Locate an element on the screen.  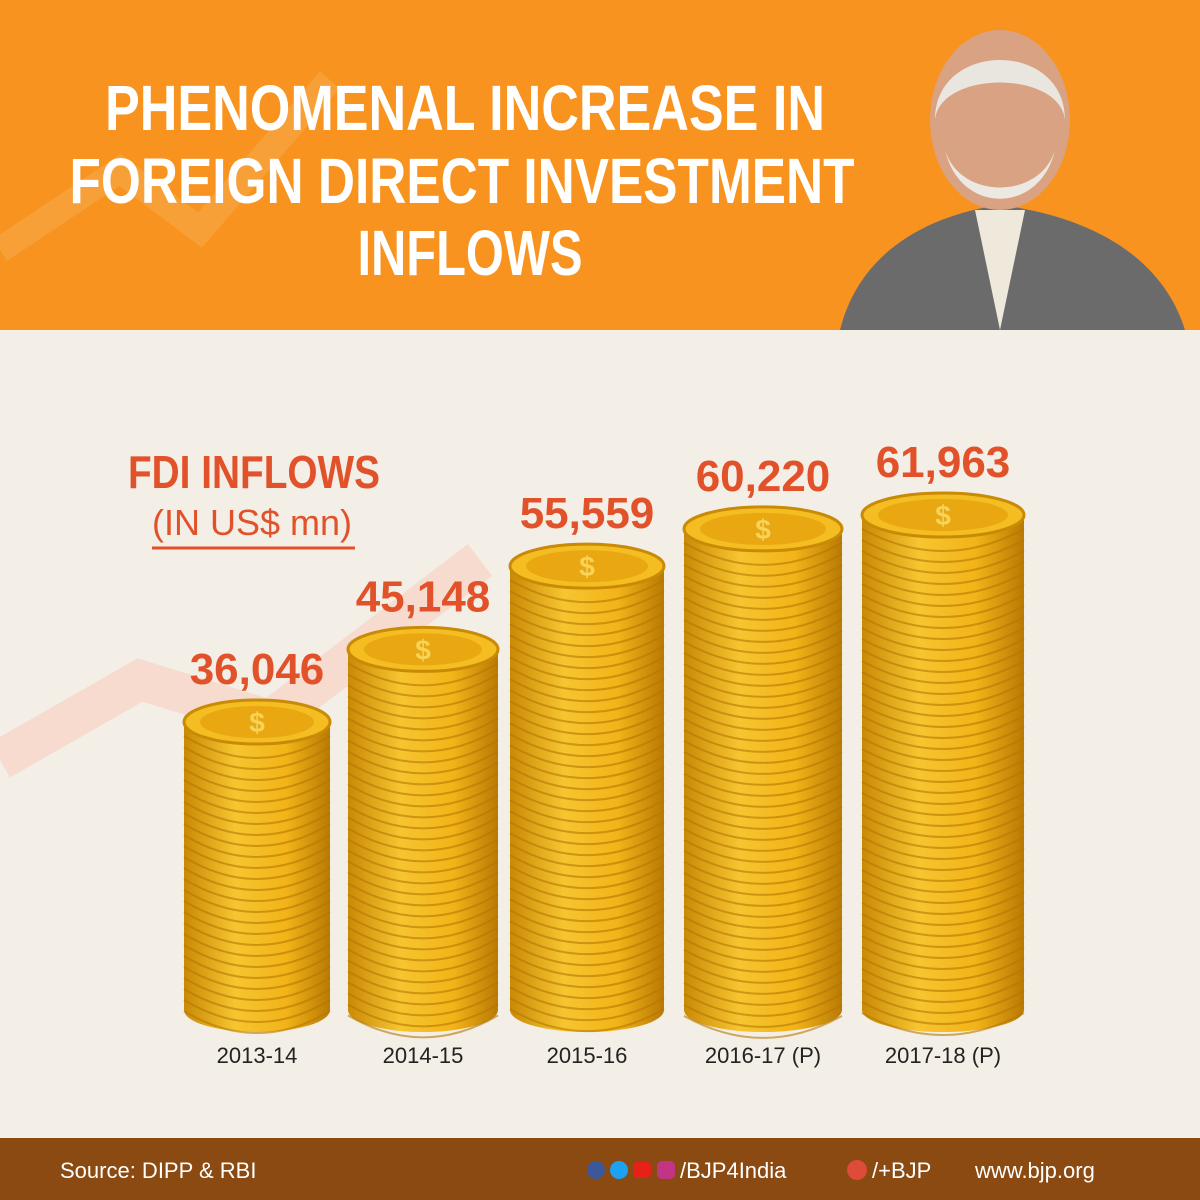
chart-subtitle: FDI INFLOWS is located at coordinates (254, 472).